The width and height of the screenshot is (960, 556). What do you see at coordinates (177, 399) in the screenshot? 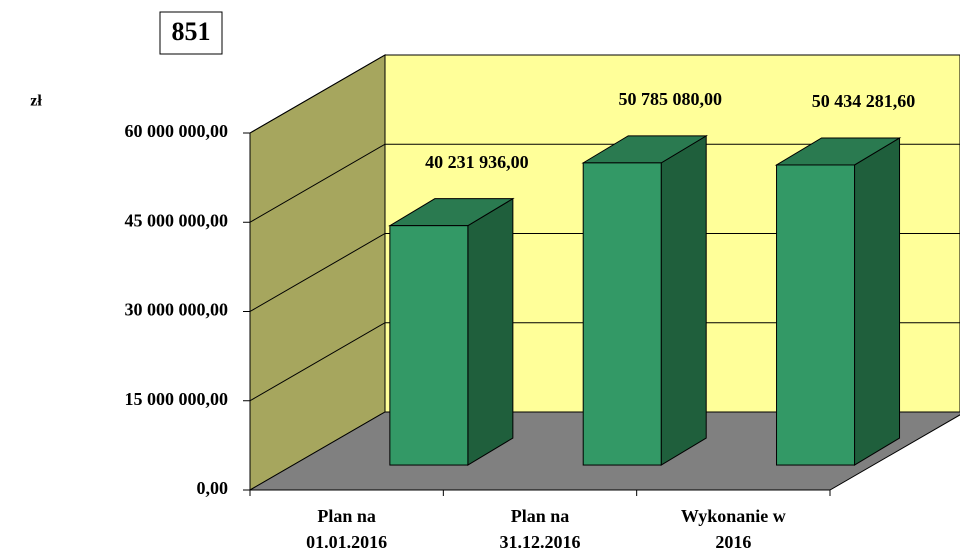
I see `y-tick-label: 15 000 000,00` at bounding box center [177, 399].